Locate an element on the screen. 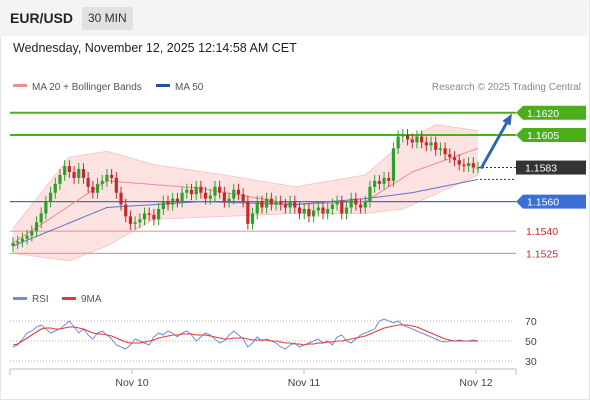  symbol-label: EUR/USD is located at coordinates (42, 18).